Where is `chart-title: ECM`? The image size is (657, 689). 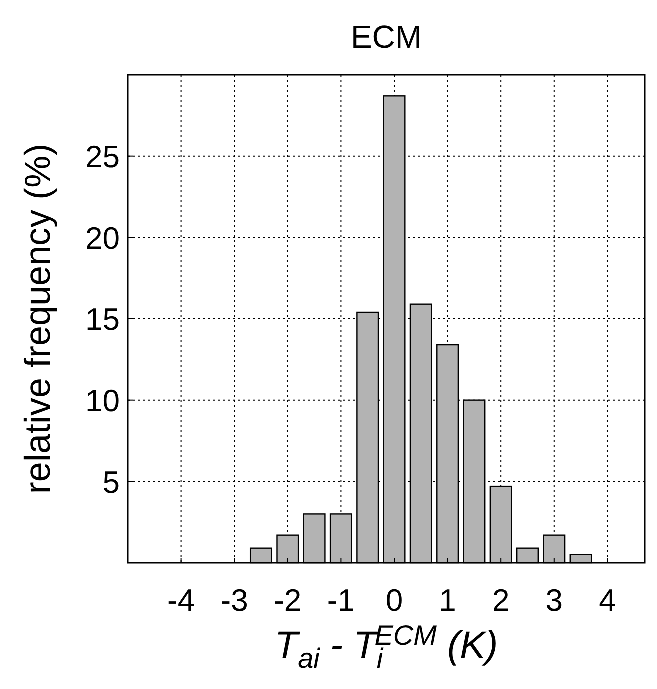 chart-title: ECM is located at coordinates (386, 37).